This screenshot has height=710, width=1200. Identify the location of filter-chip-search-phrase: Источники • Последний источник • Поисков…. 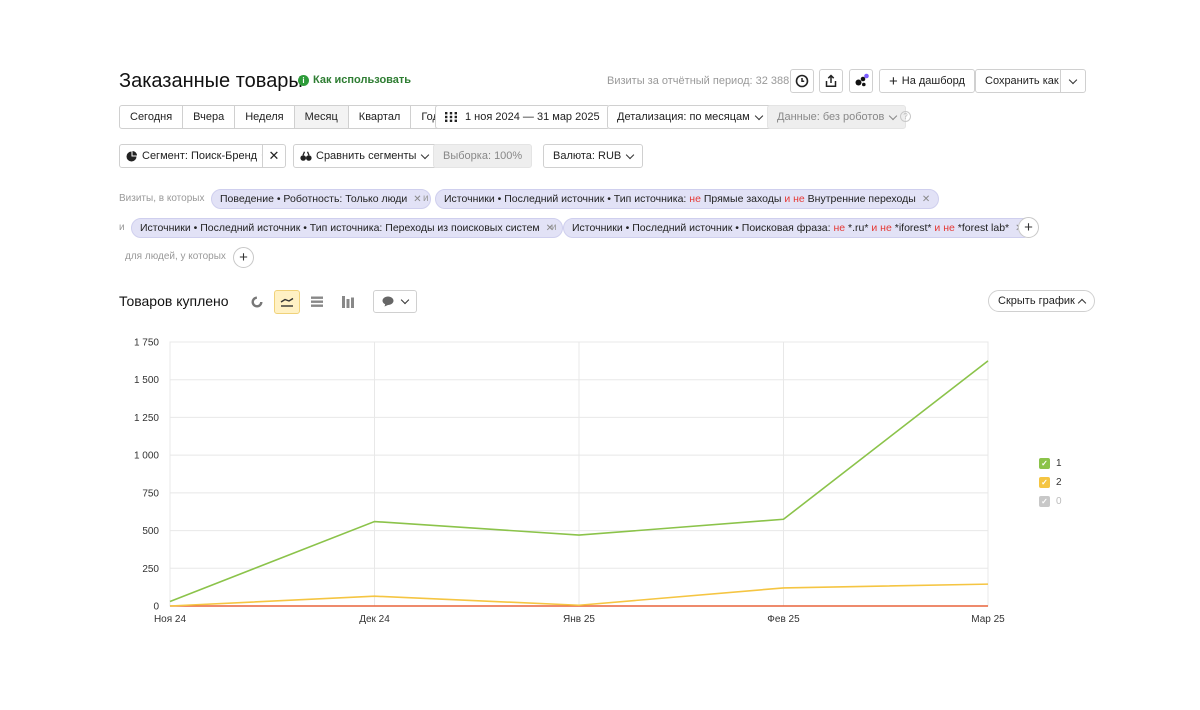
(798, 228).